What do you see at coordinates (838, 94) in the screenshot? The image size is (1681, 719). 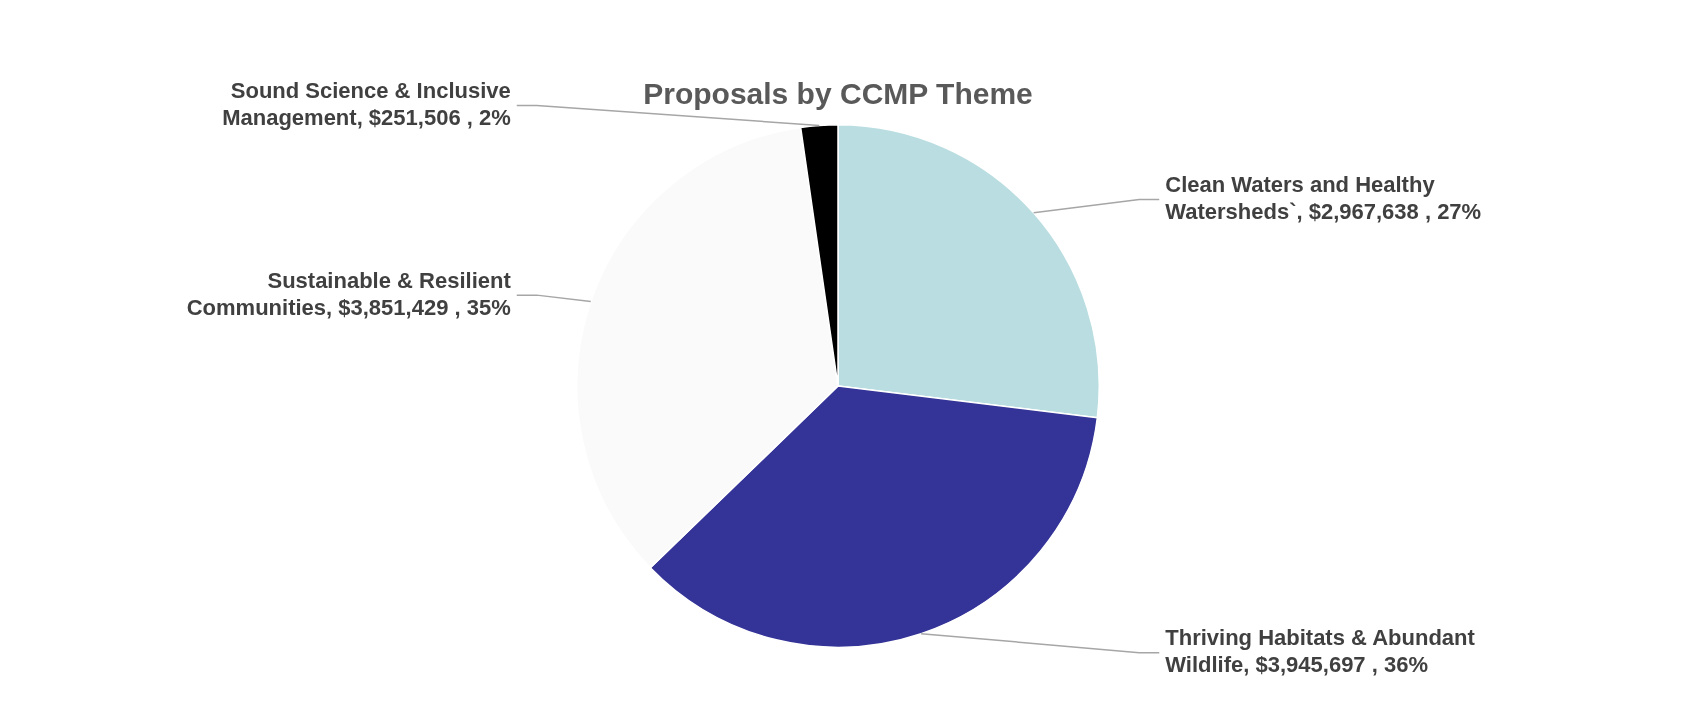 I see `chart-title: Proposals by CCMP Theme` at bounding box center [838, 94].